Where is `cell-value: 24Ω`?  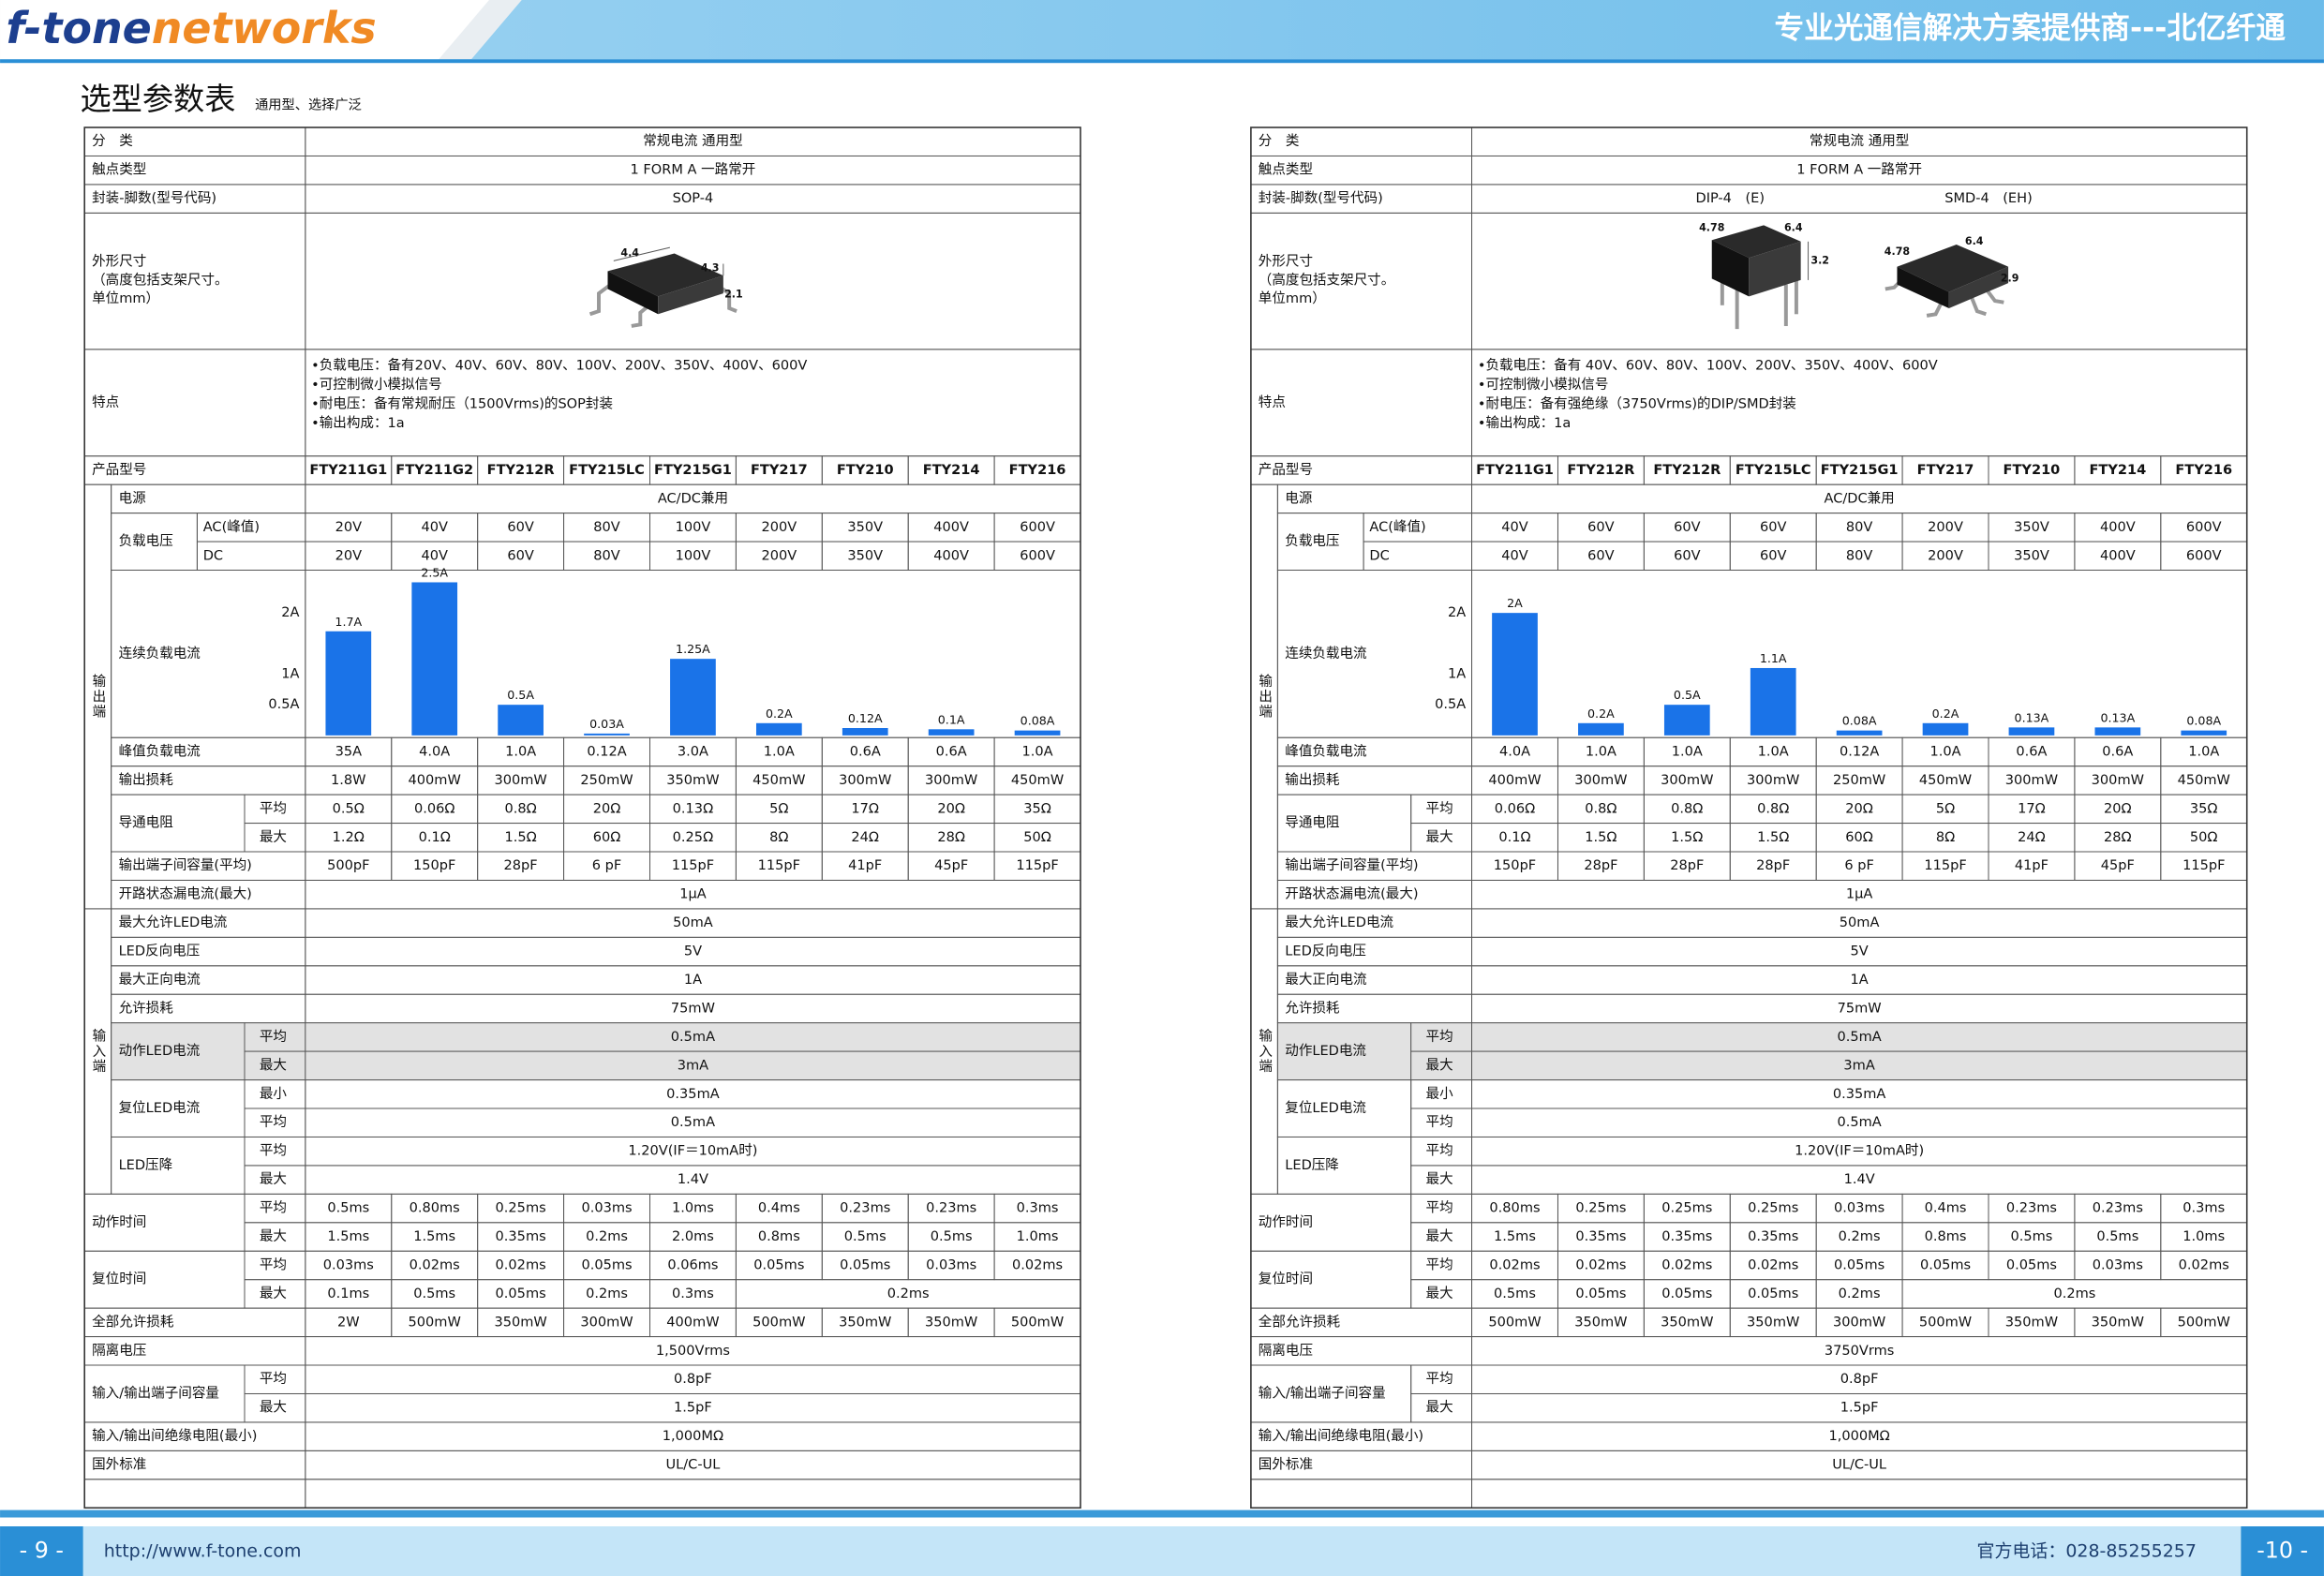
cell-value: 24Ω is located at coordinates (2032, 837).